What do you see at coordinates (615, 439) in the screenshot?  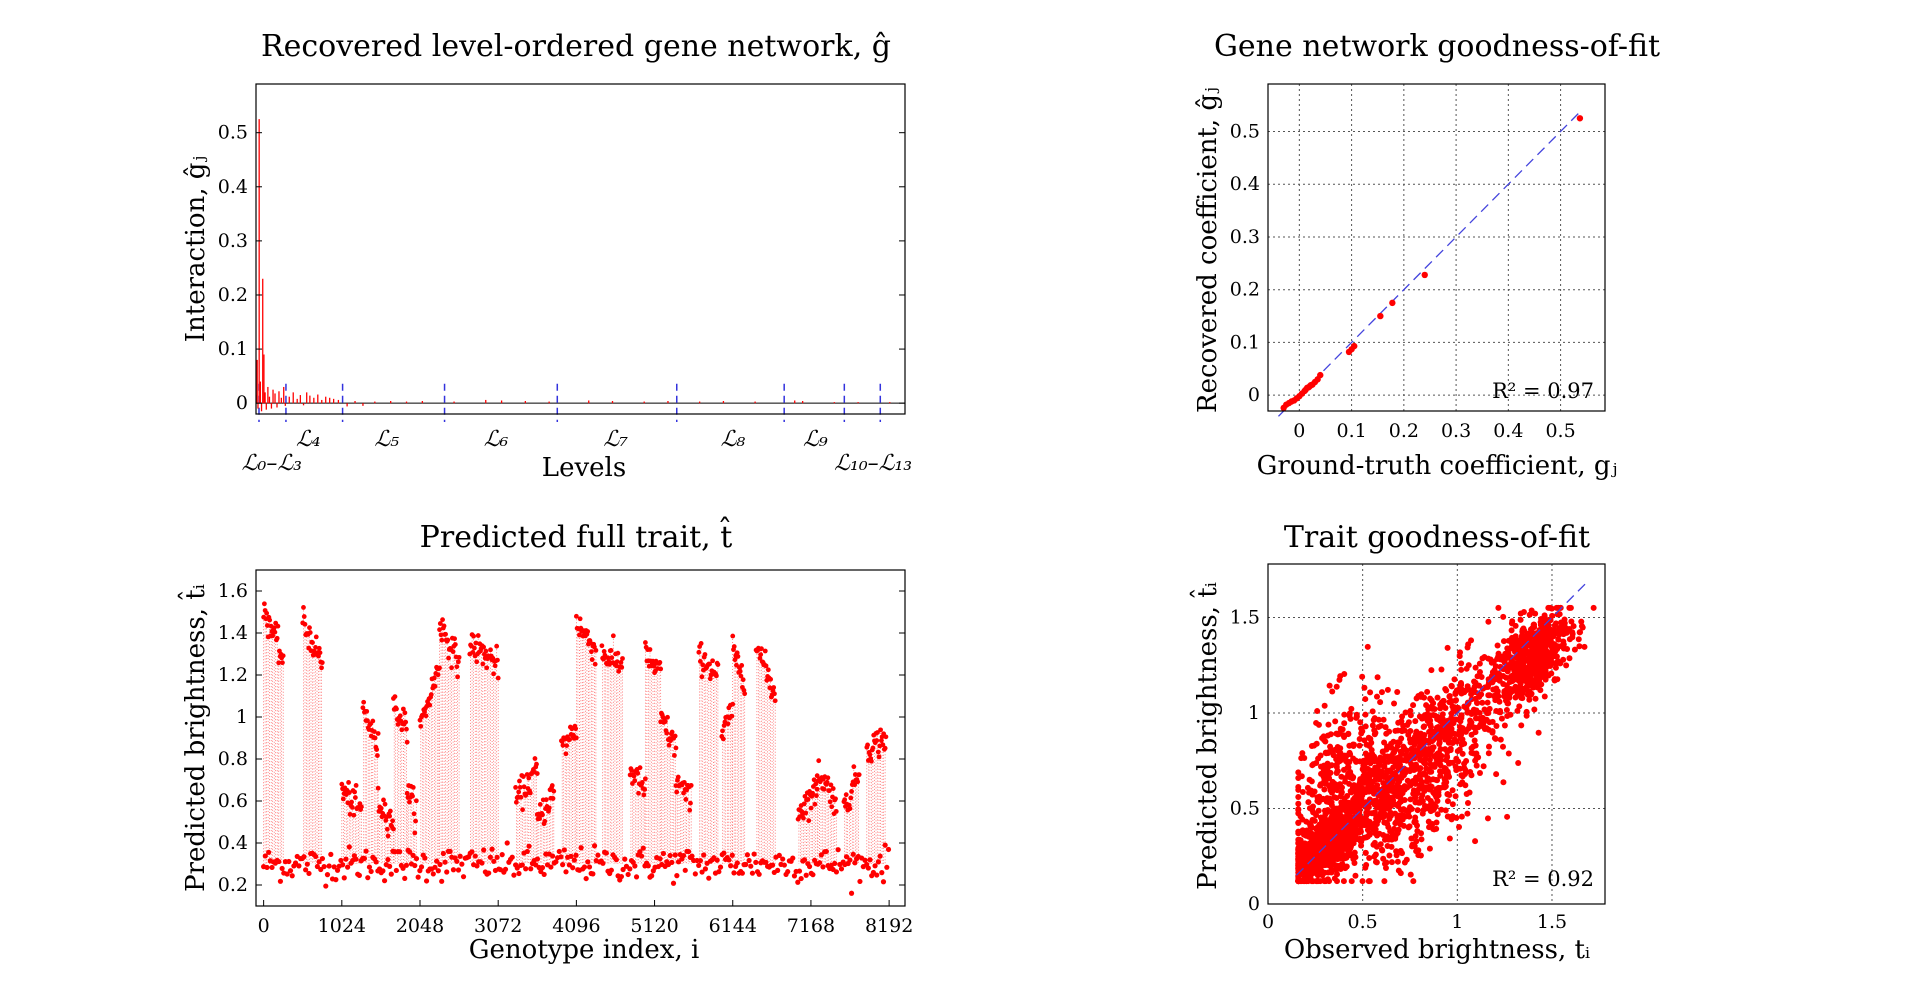 I see `level-label: ℒ₇` at bounding box center [615, 439].